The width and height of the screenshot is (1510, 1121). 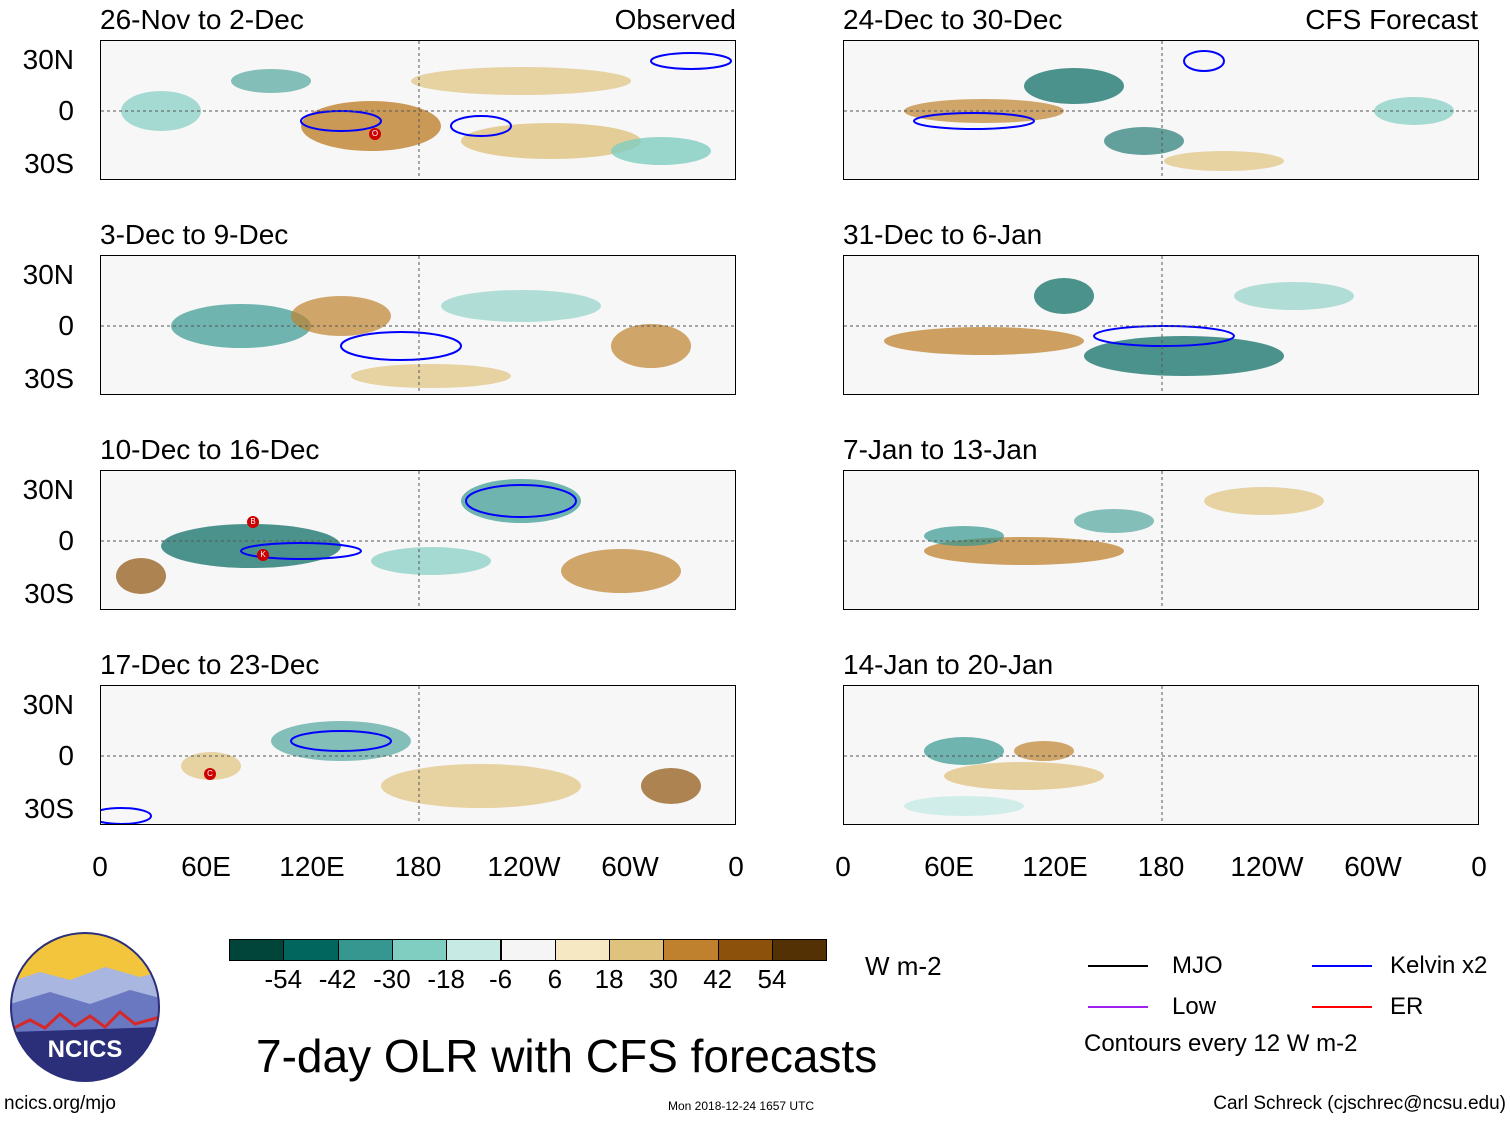 What do you see at coordinates (1118, 1007) in the screenshot?
I see `low-line-swatch` at bounding box center [1118, 1007].